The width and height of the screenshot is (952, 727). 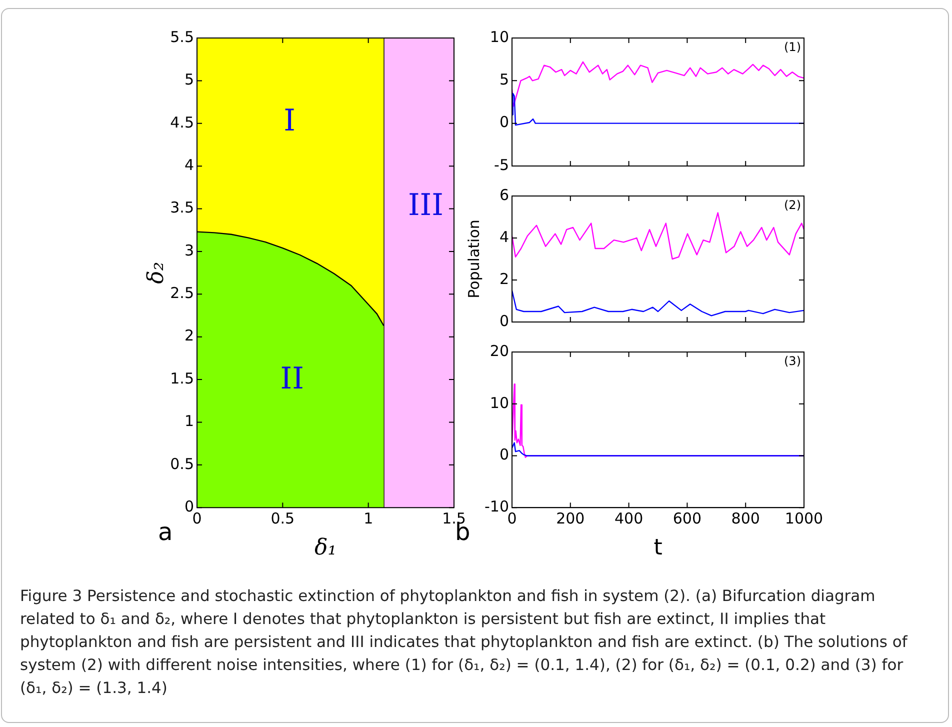 What do you see at coordinates (182, 37) in the screenshot?
I see `y-tick-label: 5.5` at bounding box center [182, 37].